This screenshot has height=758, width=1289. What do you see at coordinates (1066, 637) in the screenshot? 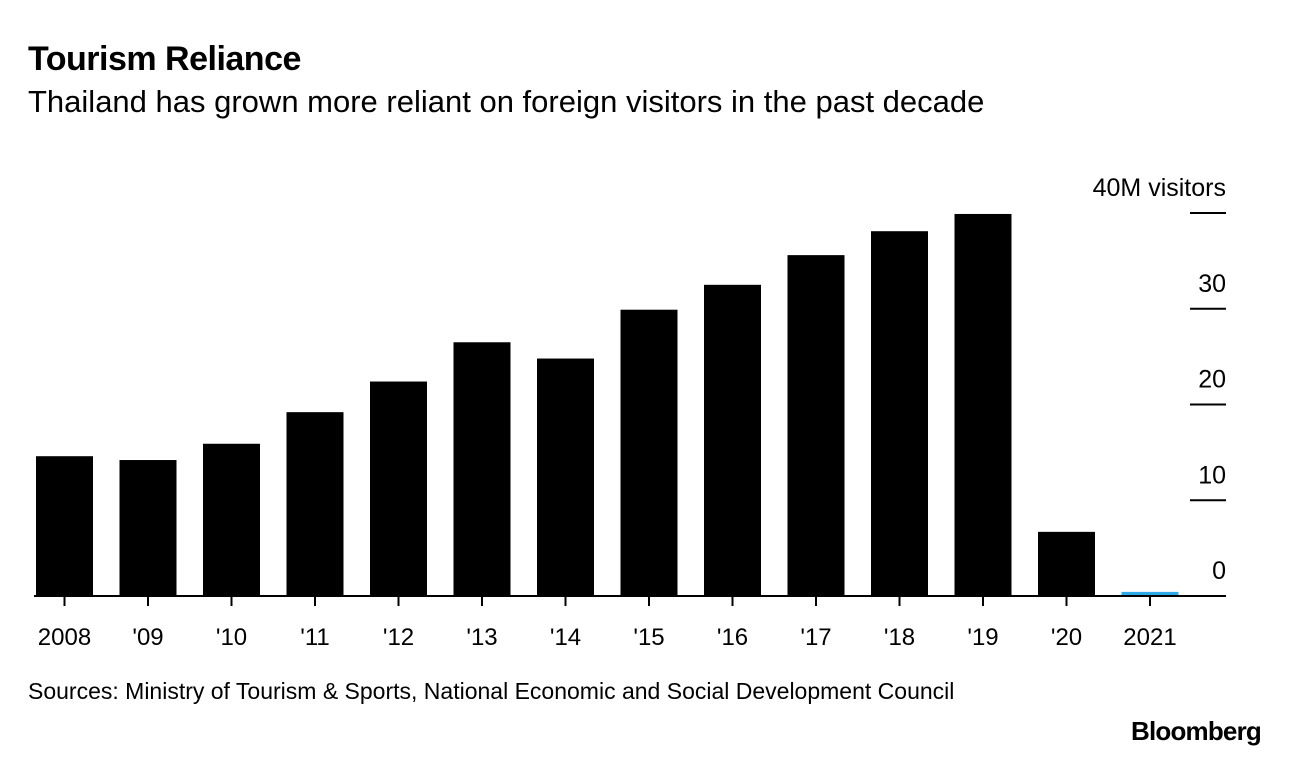
I see `x-tick-label: '20` at bounding box center [1066, 637].